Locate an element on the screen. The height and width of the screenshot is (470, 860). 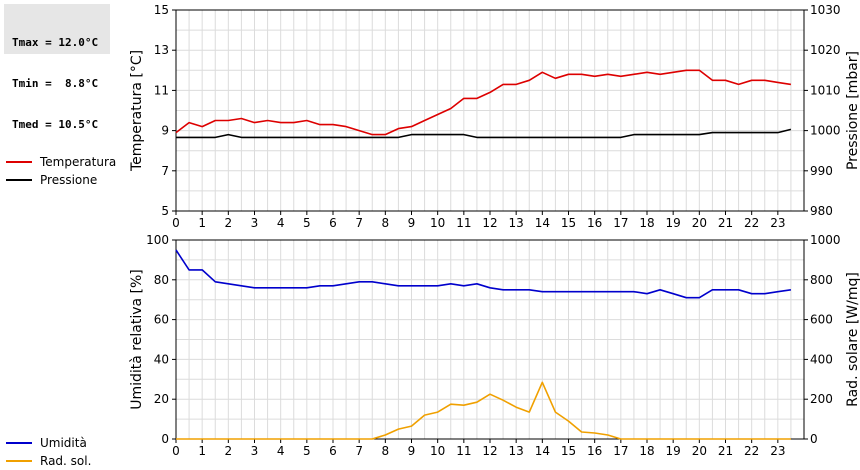
legend-item-pressione: Pressione is located at coordinates (61, 180).